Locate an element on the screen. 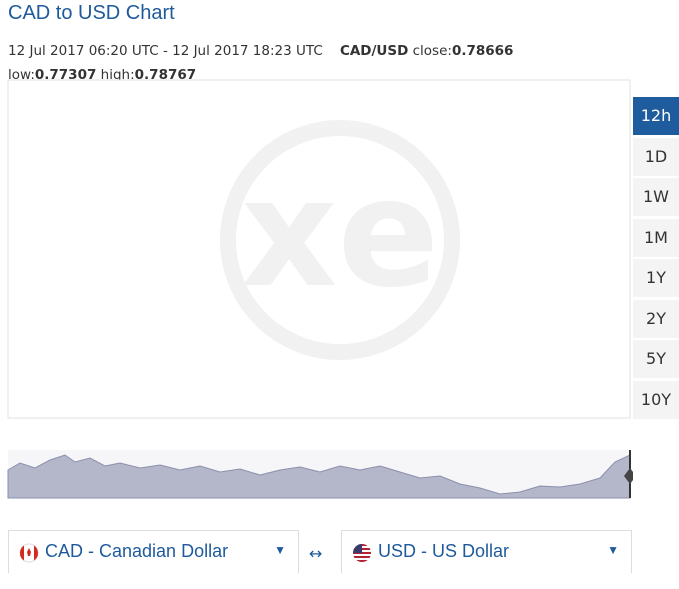  low: 0.77307 is located at coordinates (65, 75).